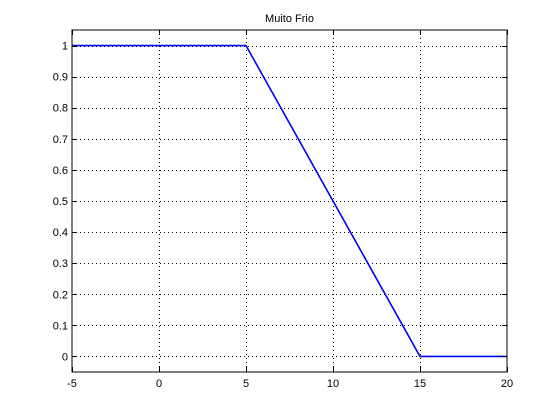  Describe the element at coordinates (60, 233) in the screenshot. I see `y-tick-label: 0.4` at that location.